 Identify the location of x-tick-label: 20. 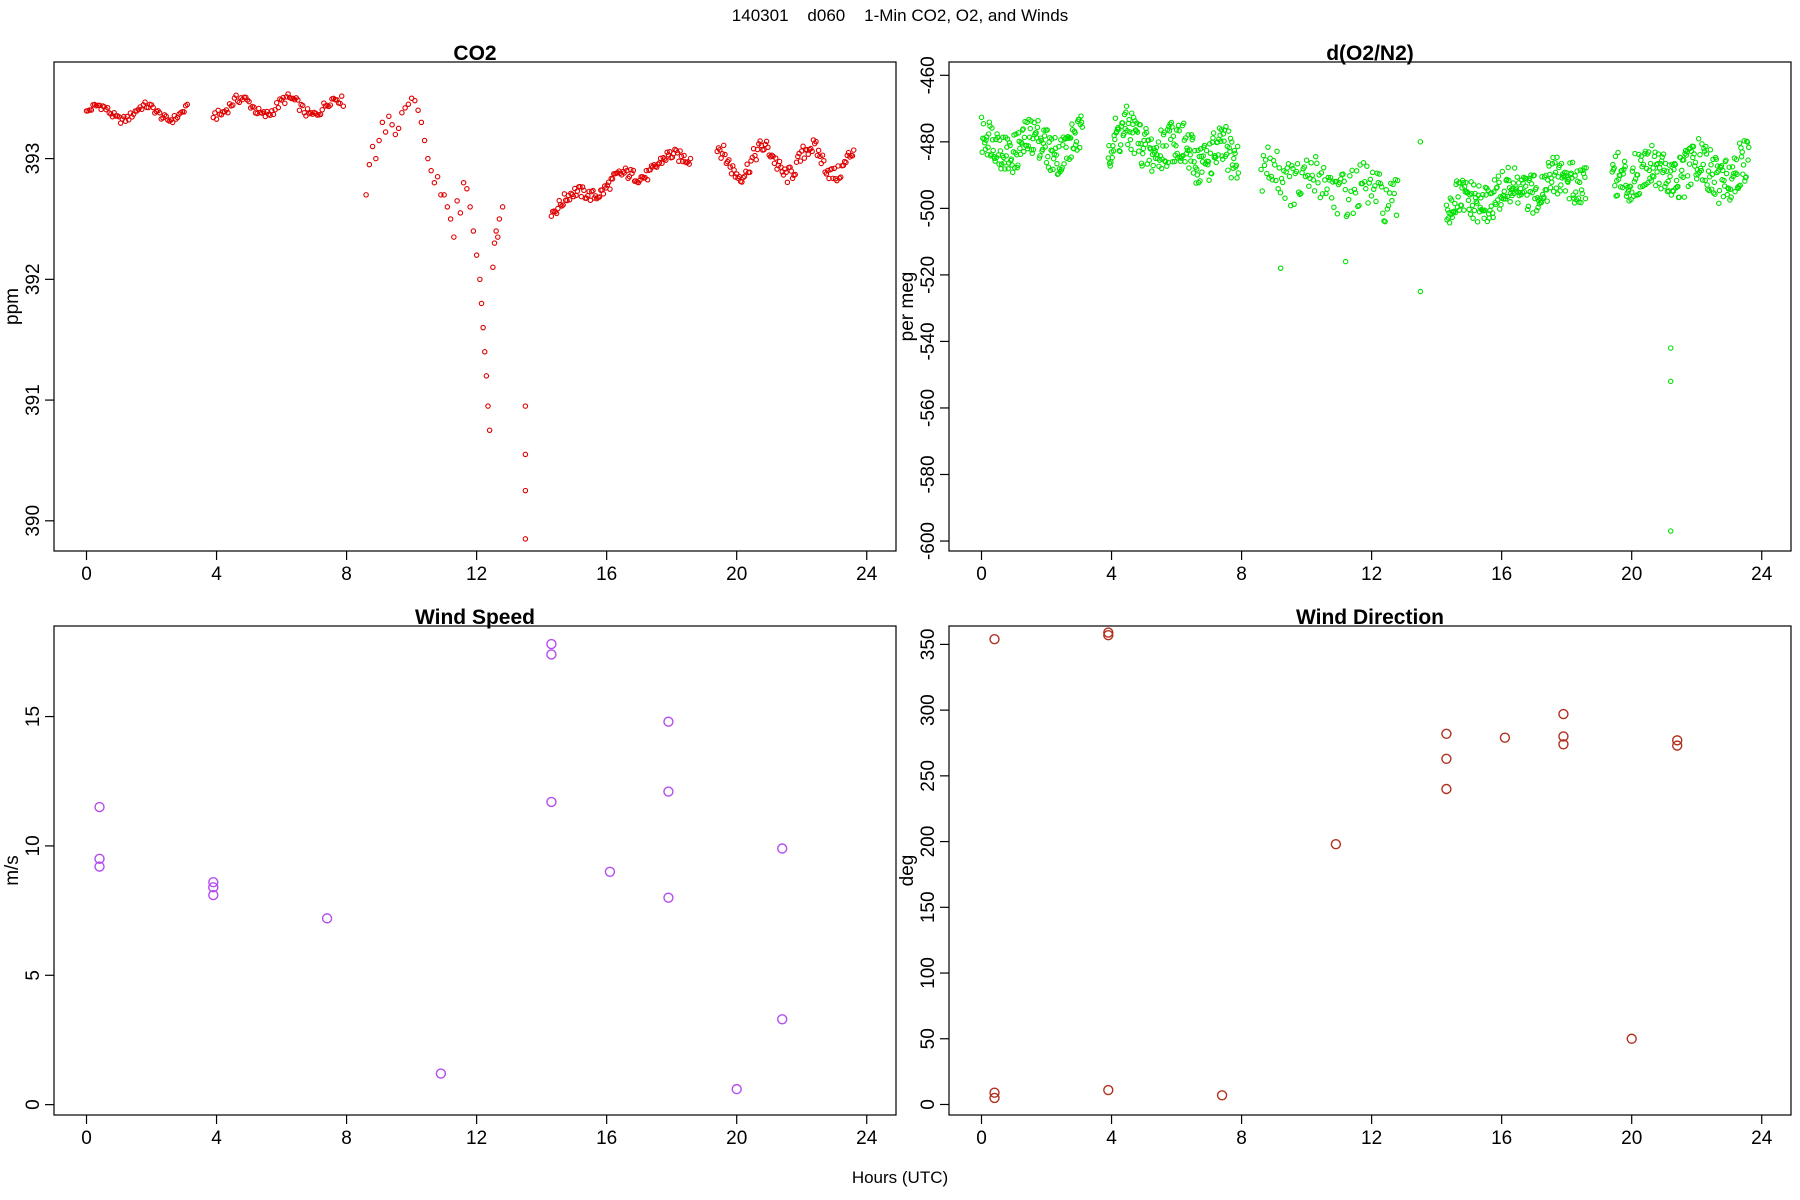
(736, 1138).